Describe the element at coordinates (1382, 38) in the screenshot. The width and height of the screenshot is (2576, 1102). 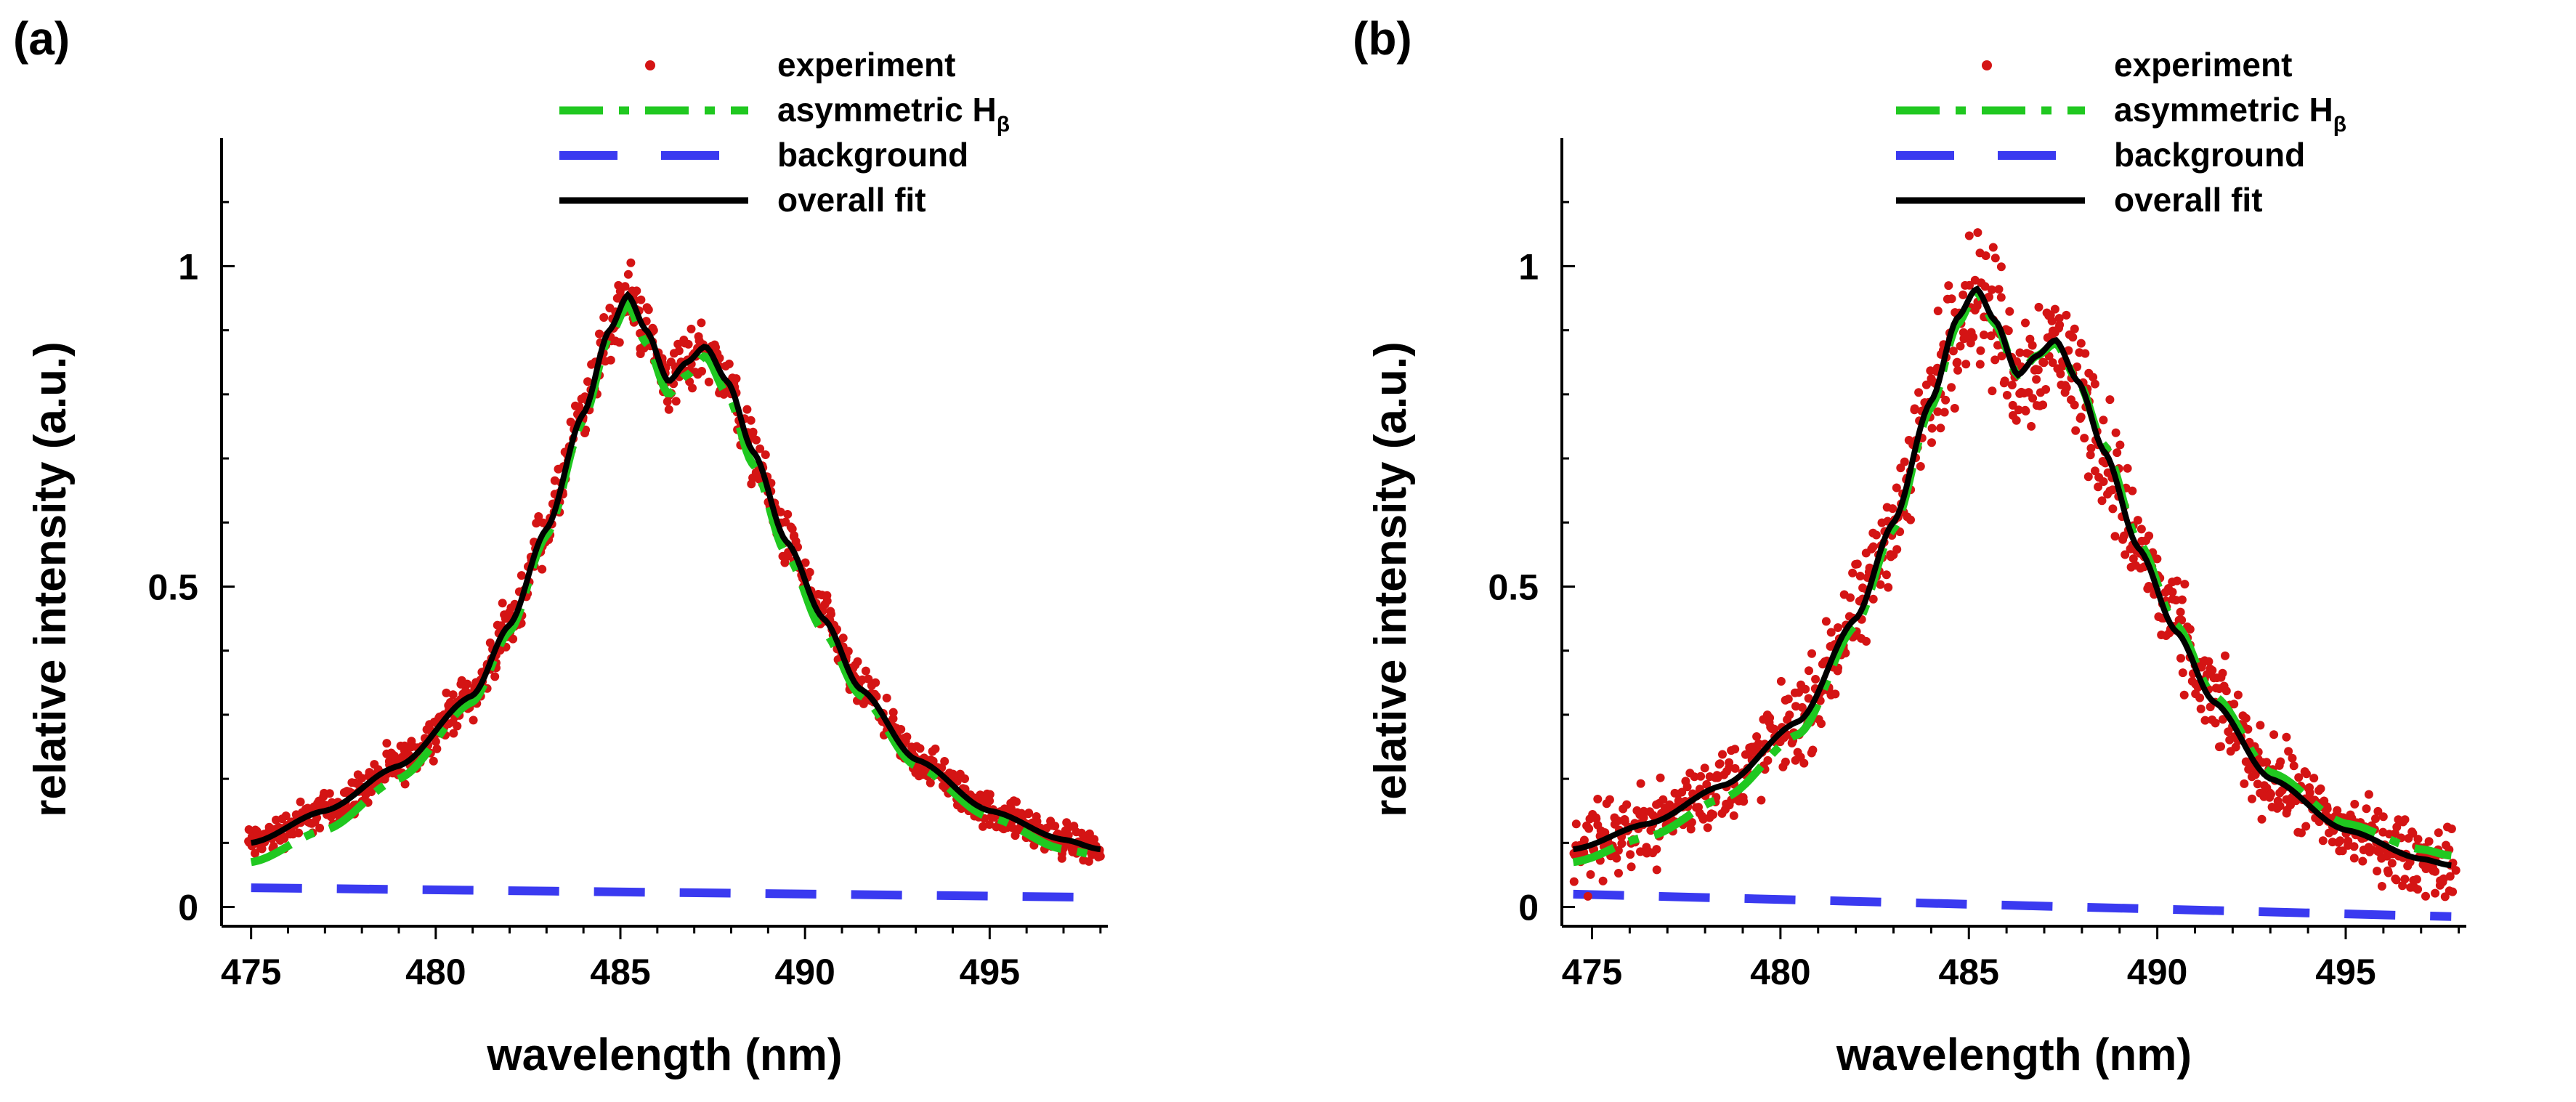
I see `panel-label: (b)` at that location.